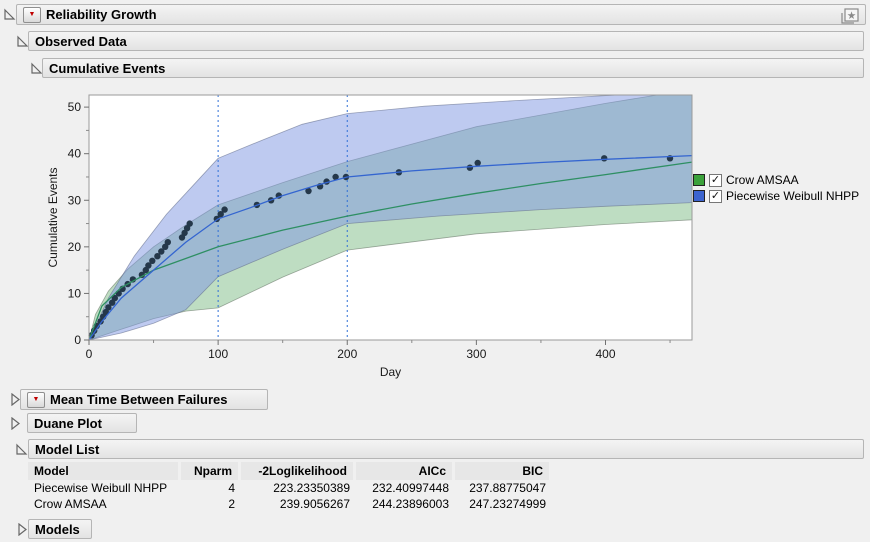  I want to click on piecewise-weibull-color-swatch, so click(699, 196).